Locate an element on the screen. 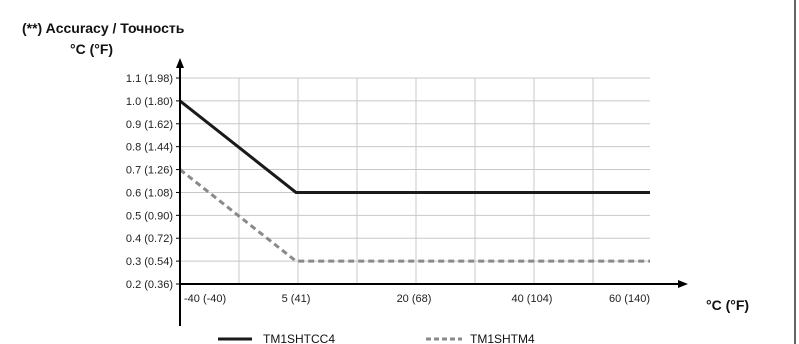 The image size is (799, 344). y-tick-label: 0.7 (1.26) is located at coordinates (149, 171).